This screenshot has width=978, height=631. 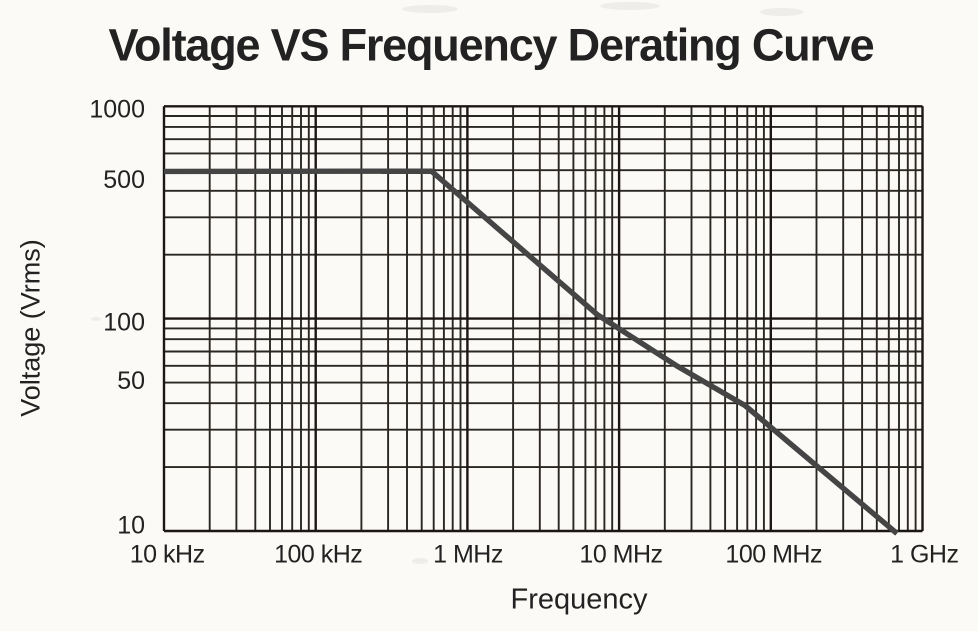 What do you see at coordinates (117, 109) in the screenshot?
I see `svg-text: 1000` at bounding box center [117, 109].